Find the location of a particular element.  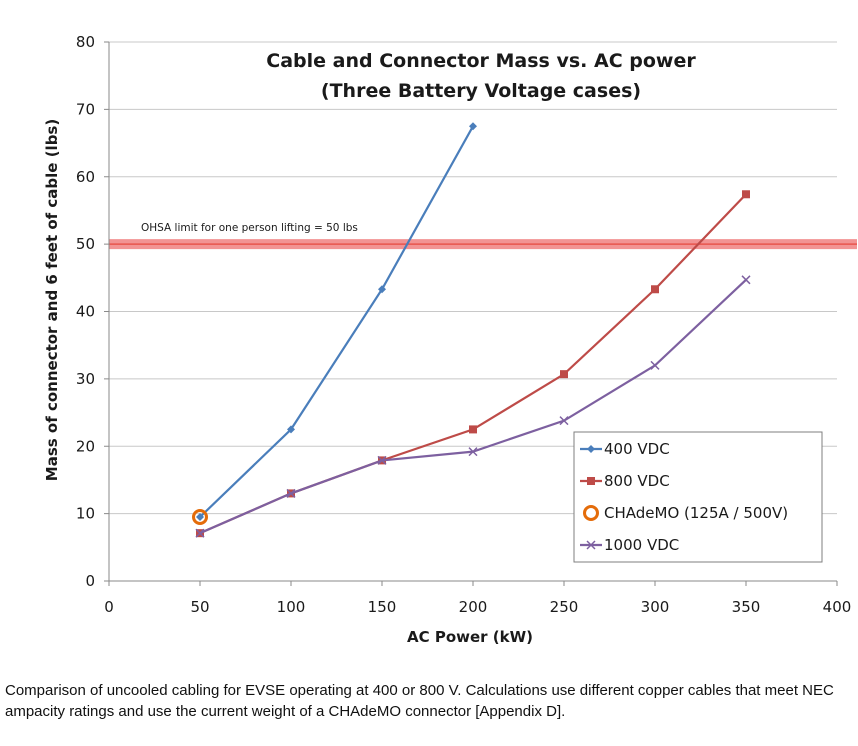

y-tick-label: 60 is located at coordinates (85, 177).